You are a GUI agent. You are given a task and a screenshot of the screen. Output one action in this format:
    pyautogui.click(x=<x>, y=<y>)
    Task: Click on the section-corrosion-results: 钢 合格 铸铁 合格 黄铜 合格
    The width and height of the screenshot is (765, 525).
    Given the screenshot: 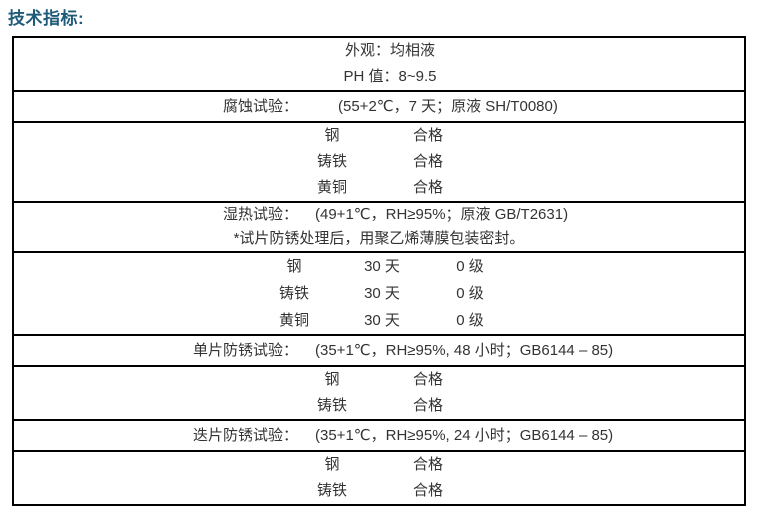 What is the action you would take?
    pyautogui.click(x=379, y=163)
    